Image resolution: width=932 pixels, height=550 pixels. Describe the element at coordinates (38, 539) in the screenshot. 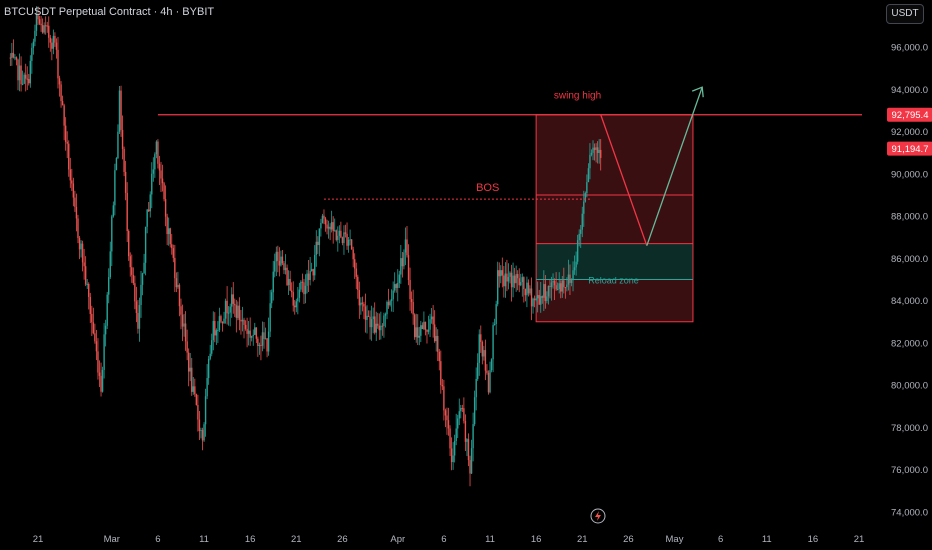

I see `x-tick-label: 21` at that location.